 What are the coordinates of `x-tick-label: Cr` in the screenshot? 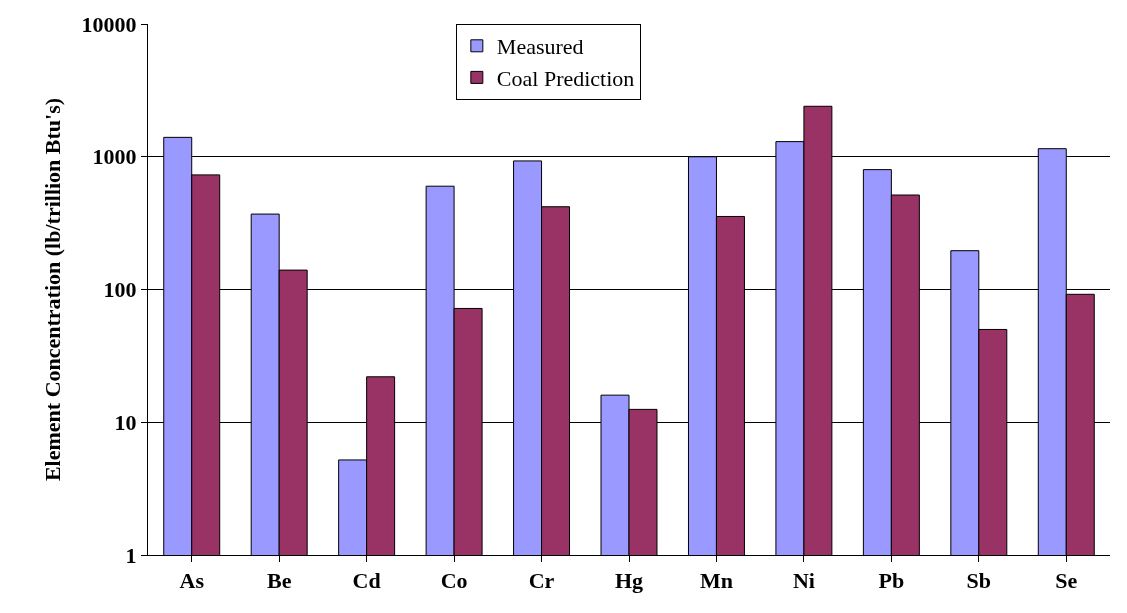 It's located at (541, 581).